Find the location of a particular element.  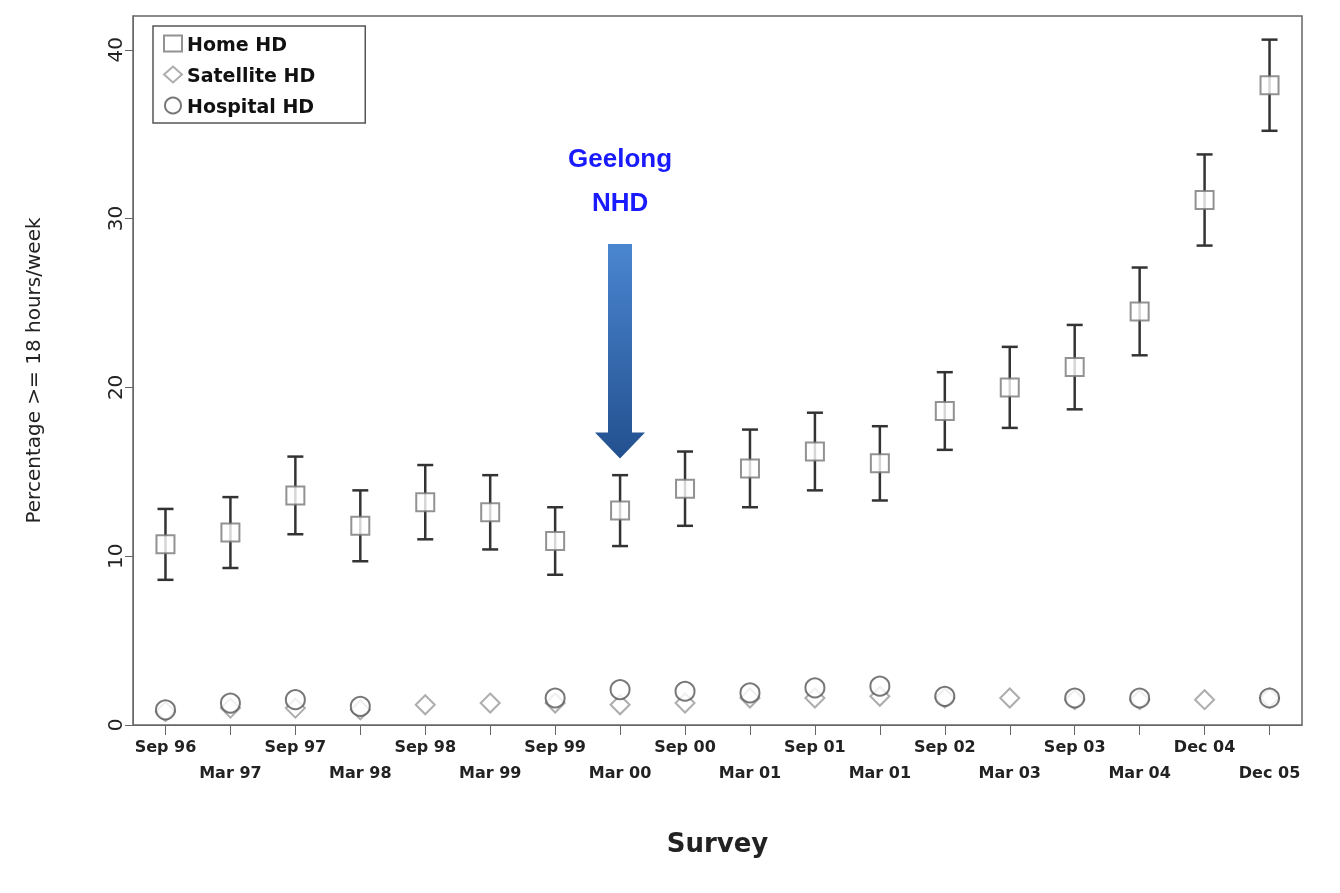

x-tick-label: Dec 05 is located at coordinates (1269, 772).